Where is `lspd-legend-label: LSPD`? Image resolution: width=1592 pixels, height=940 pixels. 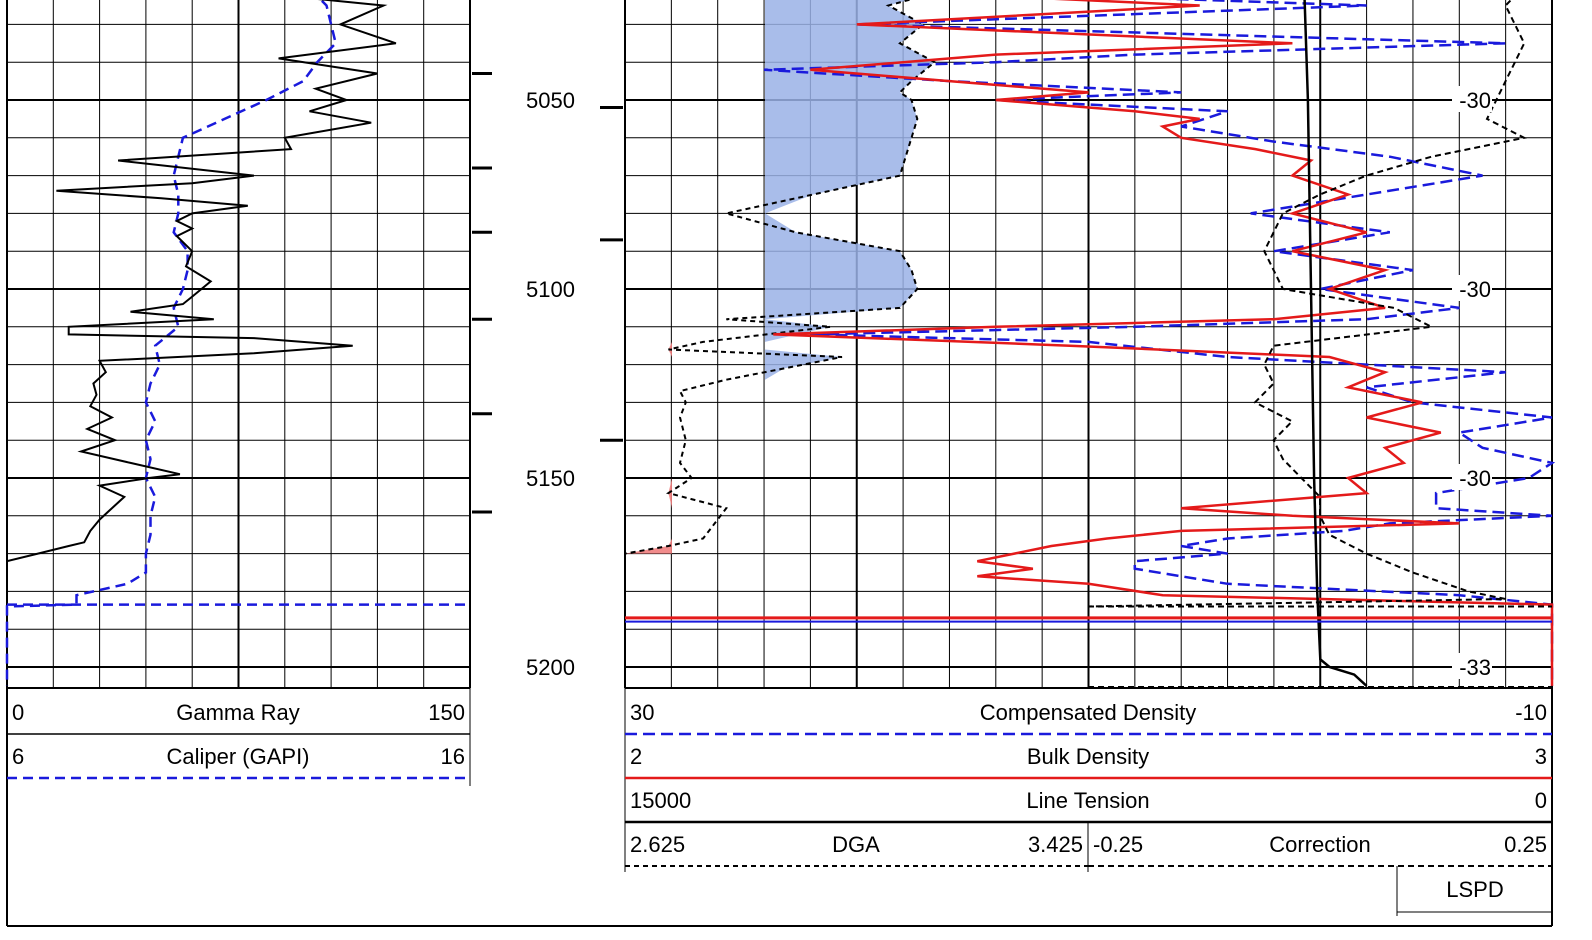 lspd-legend-label: LSPD is located at coordinates (1474, 889).